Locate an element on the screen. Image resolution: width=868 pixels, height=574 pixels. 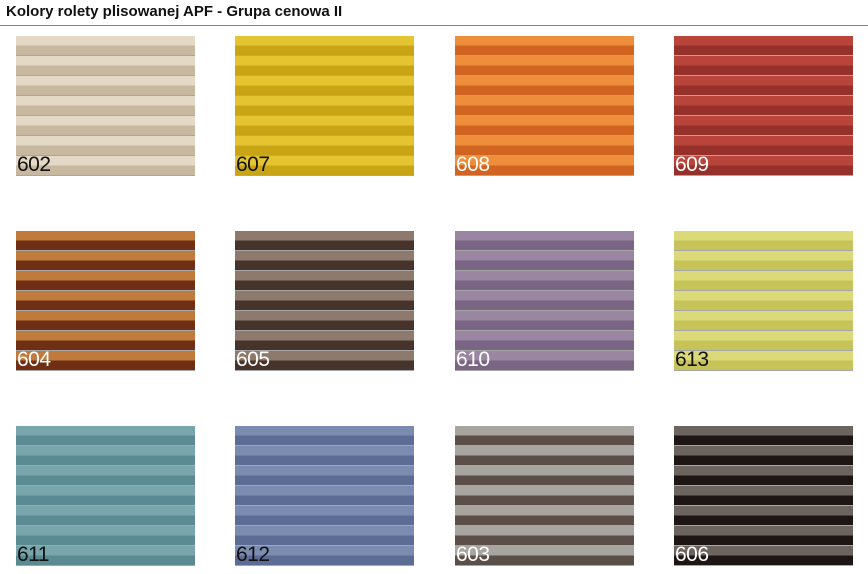
swatch-code: 608 is located at coordinates (473, 164).